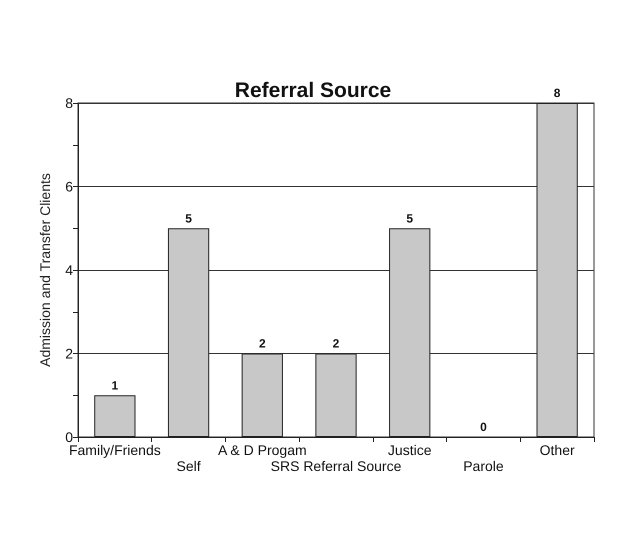  Describe the element at coordinates (69, 103) in the screenshot. I see `y-tick-label: 8` at that location.